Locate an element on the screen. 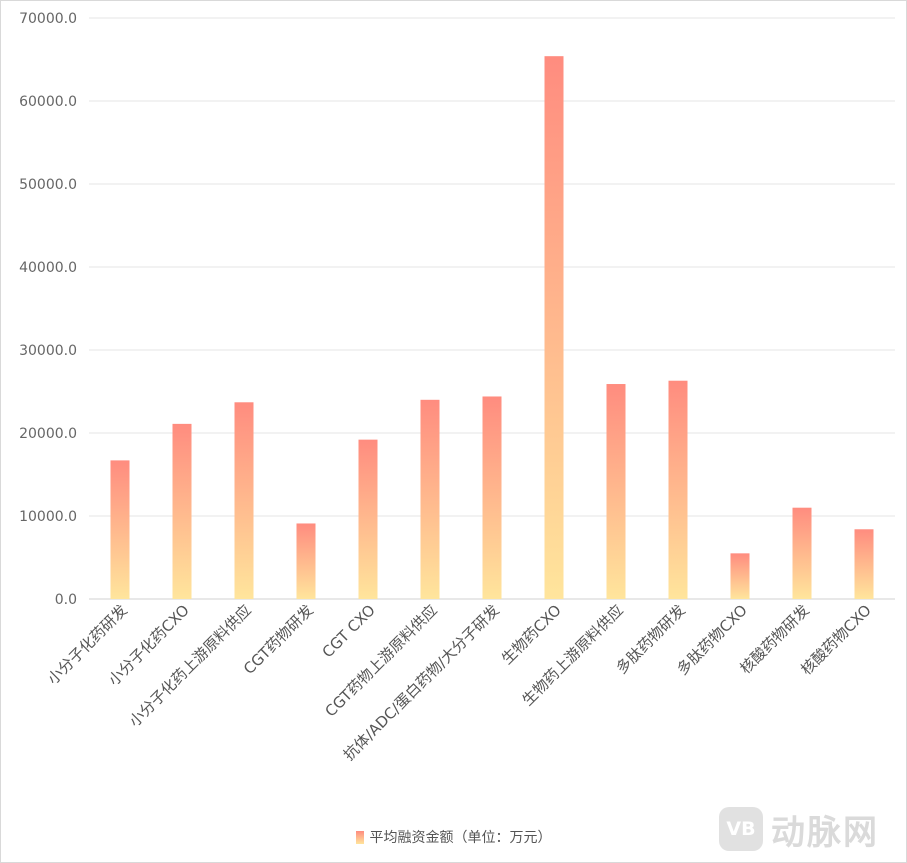 Image resolution: width=907 pixels, height=863 pixels. y-tick-label: 30000.0 is located at coordinates (48, 351).